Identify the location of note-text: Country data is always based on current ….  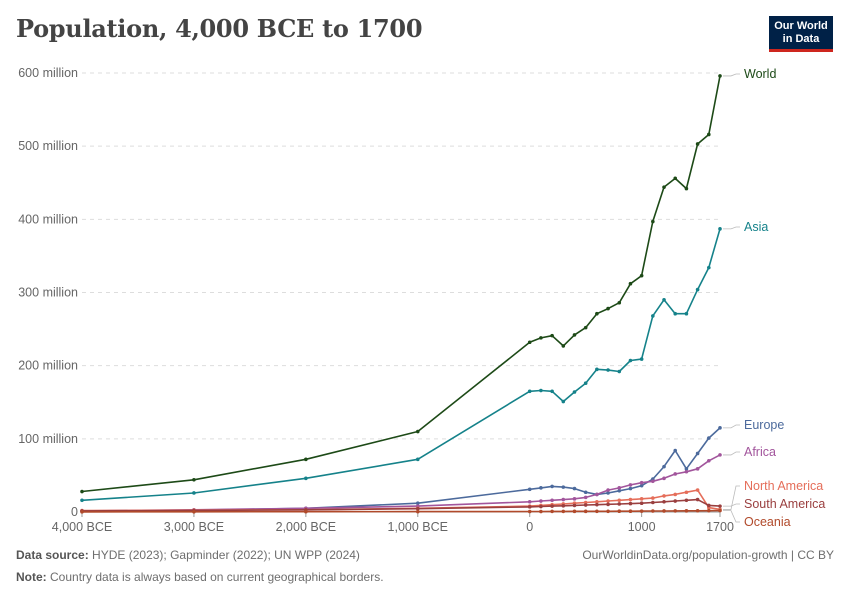
(217, 577).